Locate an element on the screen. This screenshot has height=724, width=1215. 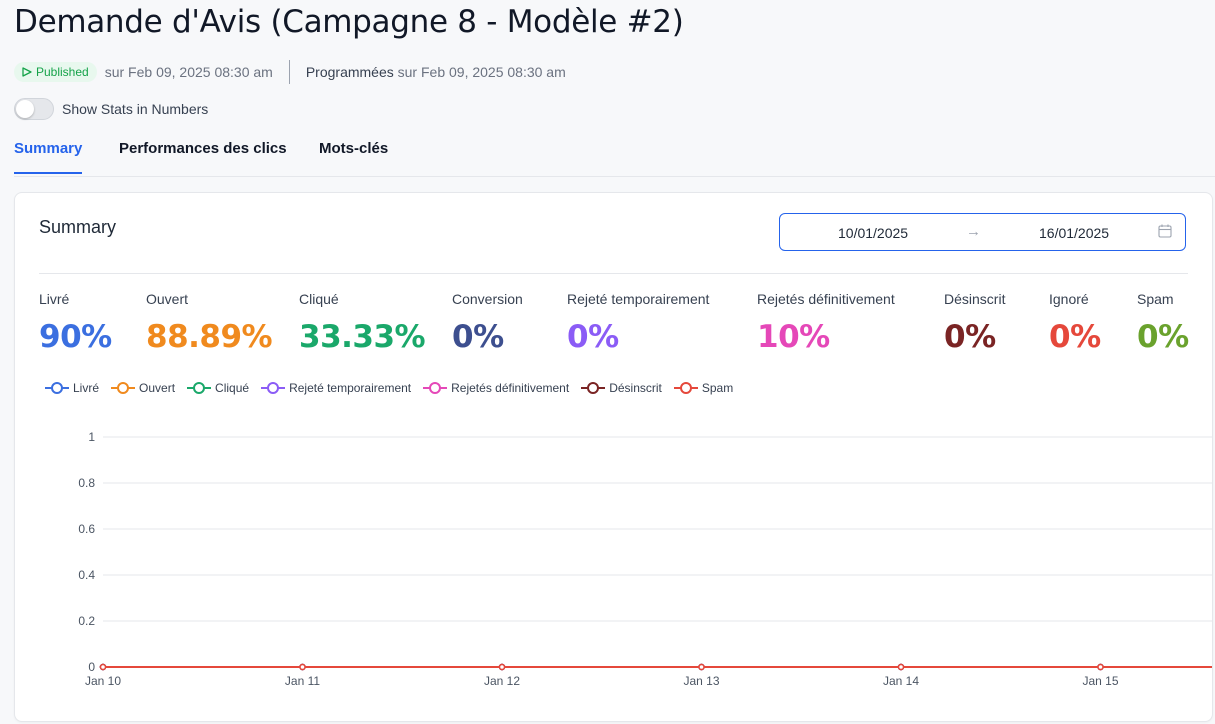
stats-toggle-label: Show Stats in Numbers is located at coordinates (135, 109).